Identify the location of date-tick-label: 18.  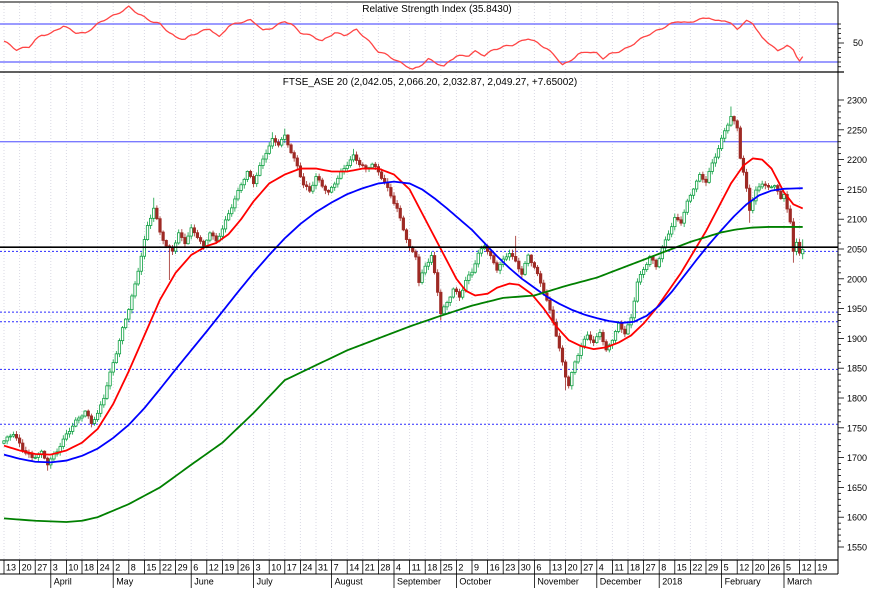
(89, 568).